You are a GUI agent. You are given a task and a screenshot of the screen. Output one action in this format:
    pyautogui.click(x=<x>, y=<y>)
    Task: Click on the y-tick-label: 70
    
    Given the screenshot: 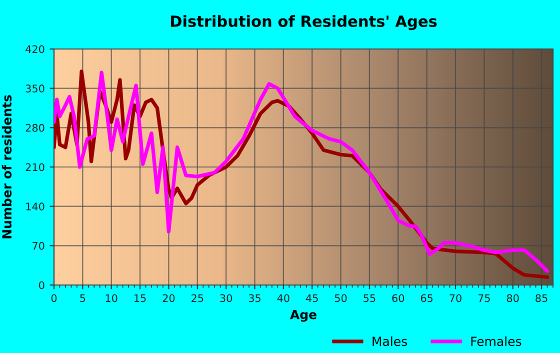 What is the action you would take?
    pyautogui.click(x=38, y=246)
    